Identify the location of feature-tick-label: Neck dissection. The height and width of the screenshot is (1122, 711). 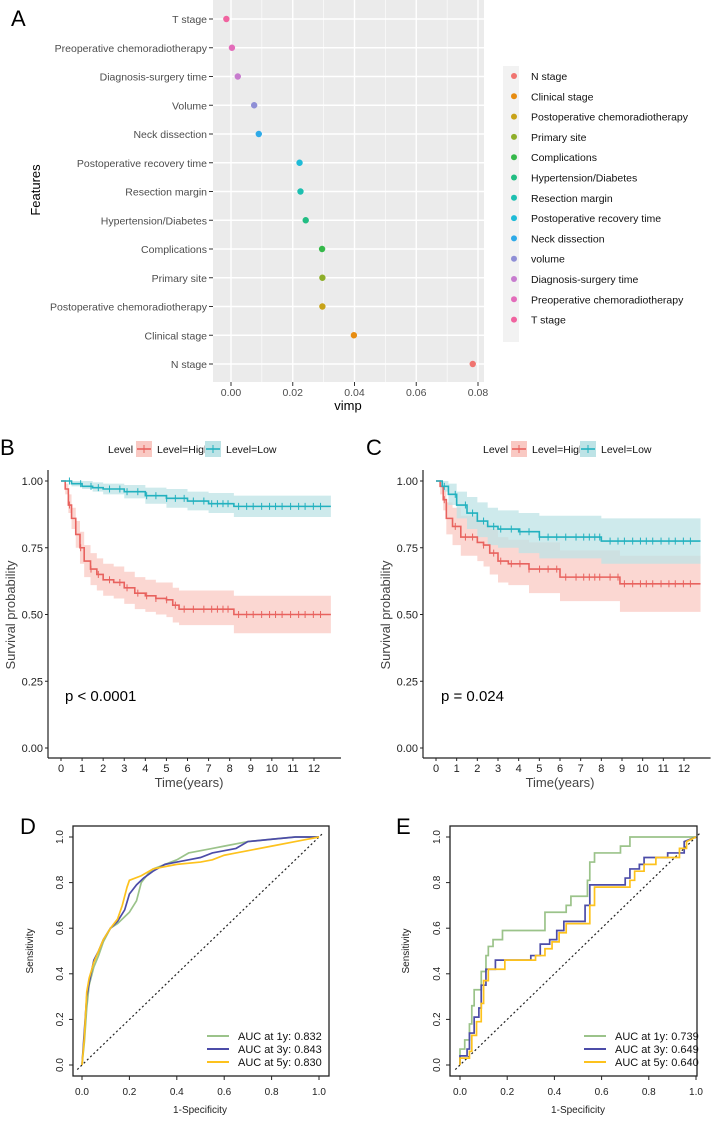
(170, 135).